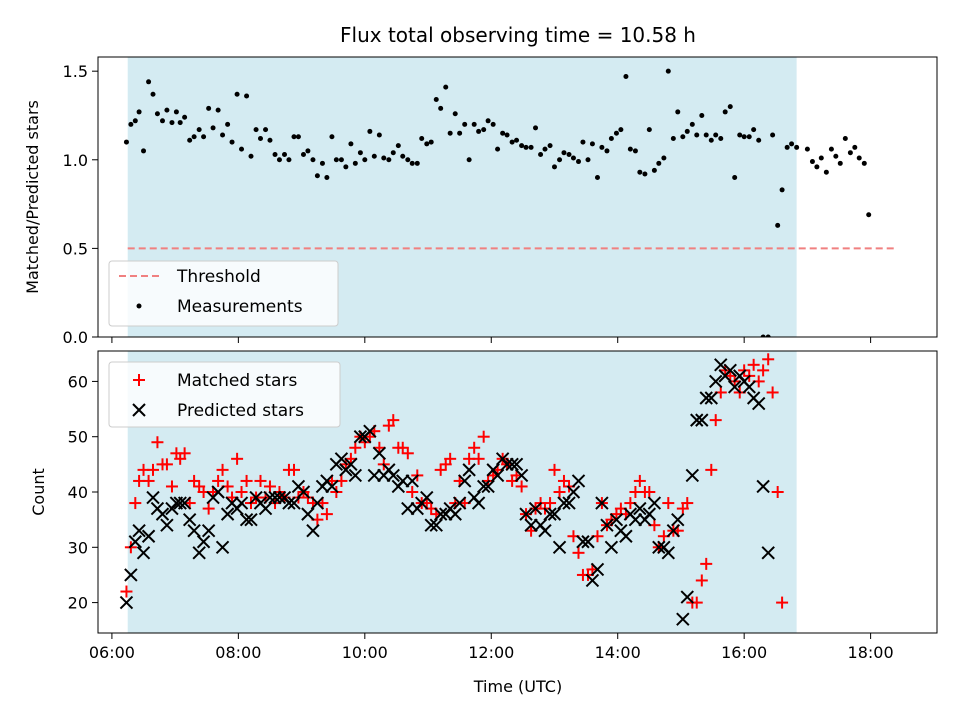 The width and height of the screenshot is (960, 720). What do you see at coordinates (365, 652) in the screenshot?
I see `x-tick-label: 10:00` at bounding box center [365, 652].